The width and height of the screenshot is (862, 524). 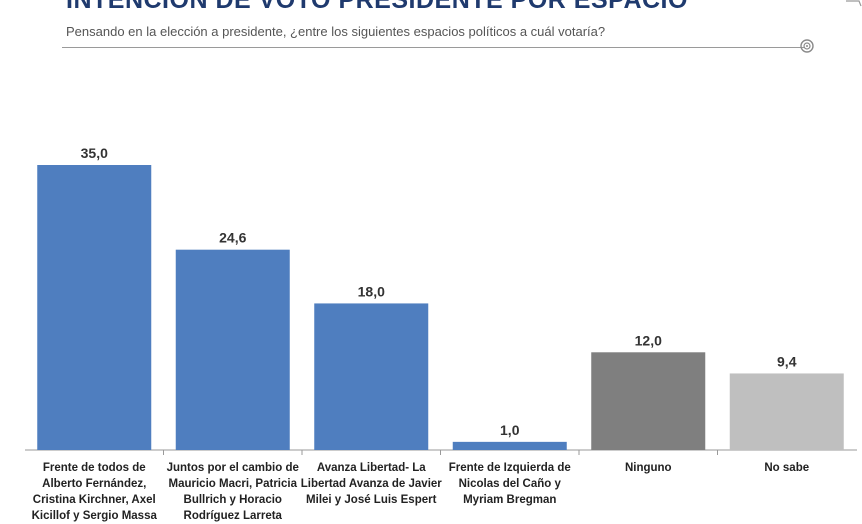 What do you see at coordinates (807, 46) in the screenshot?
I see `swirl-icon` at bounding box center [807, 46].